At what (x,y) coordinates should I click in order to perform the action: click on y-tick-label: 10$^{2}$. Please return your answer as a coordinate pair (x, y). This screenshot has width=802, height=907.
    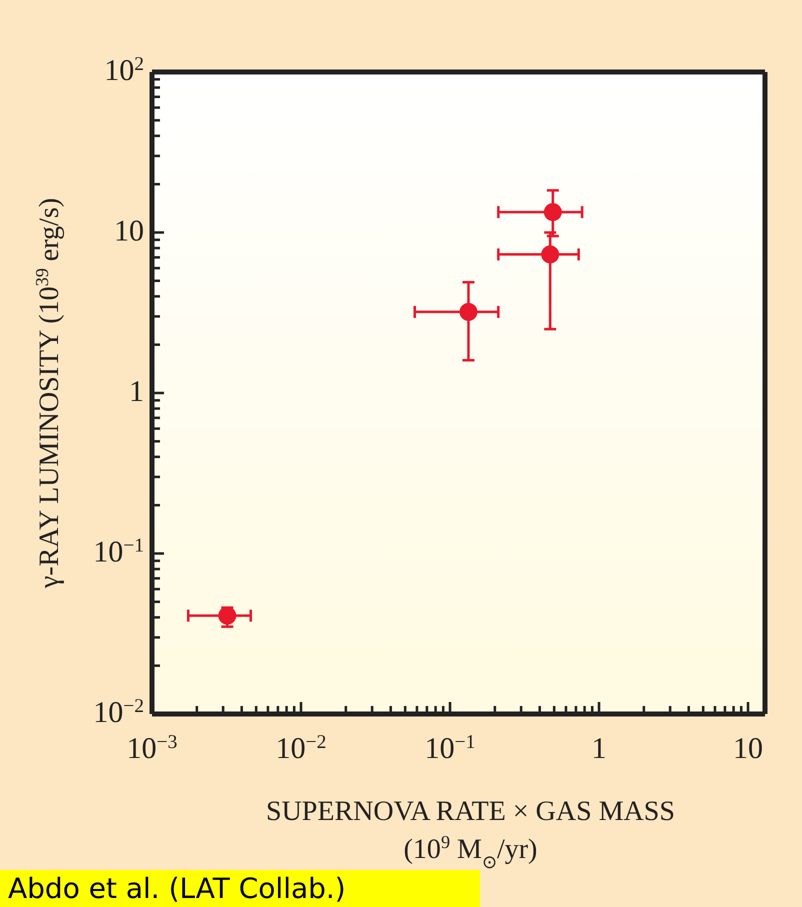
    Looking at the image, I should click on (124, 70).